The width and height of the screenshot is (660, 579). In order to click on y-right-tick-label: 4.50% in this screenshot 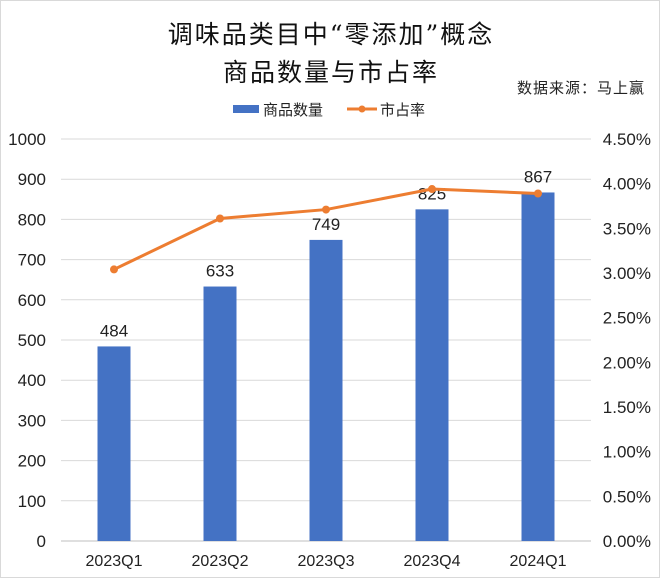, I will do `click(627, 139)`.